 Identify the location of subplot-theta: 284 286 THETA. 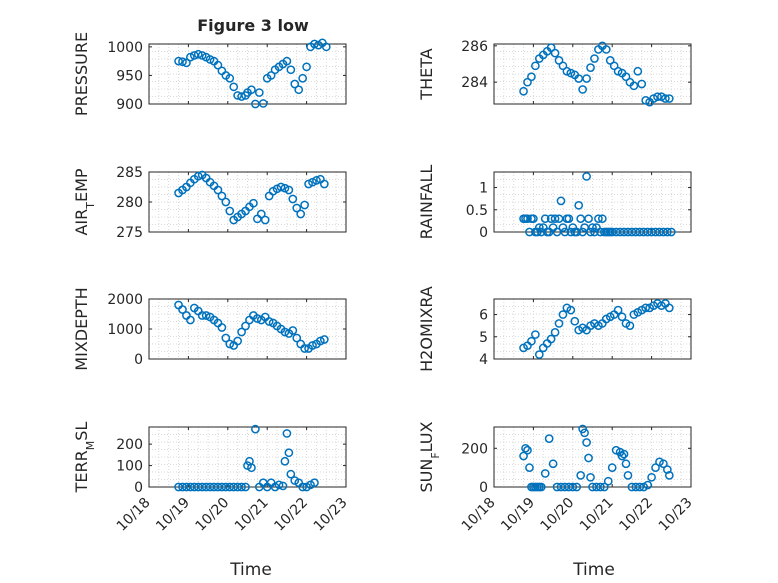
(554, 73).